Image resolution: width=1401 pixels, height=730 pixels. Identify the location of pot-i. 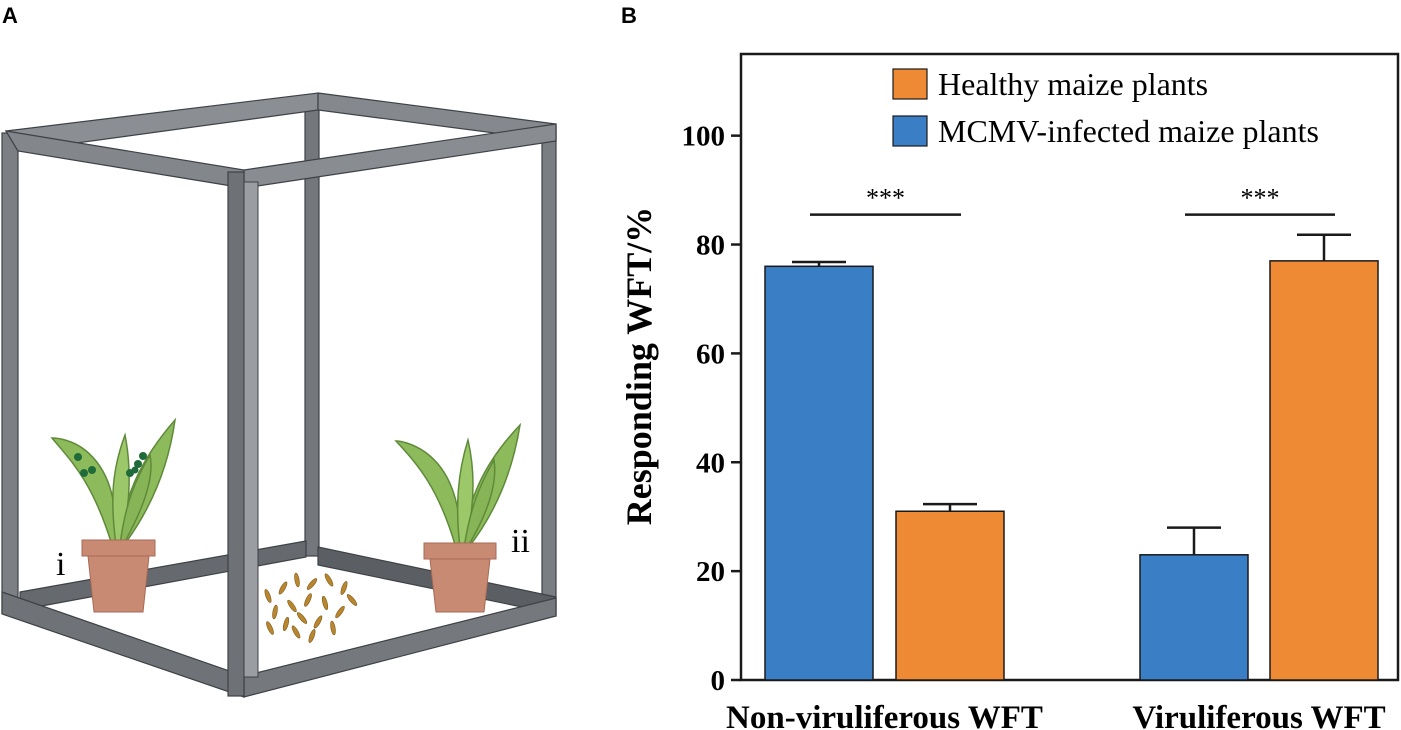
(118, 576).